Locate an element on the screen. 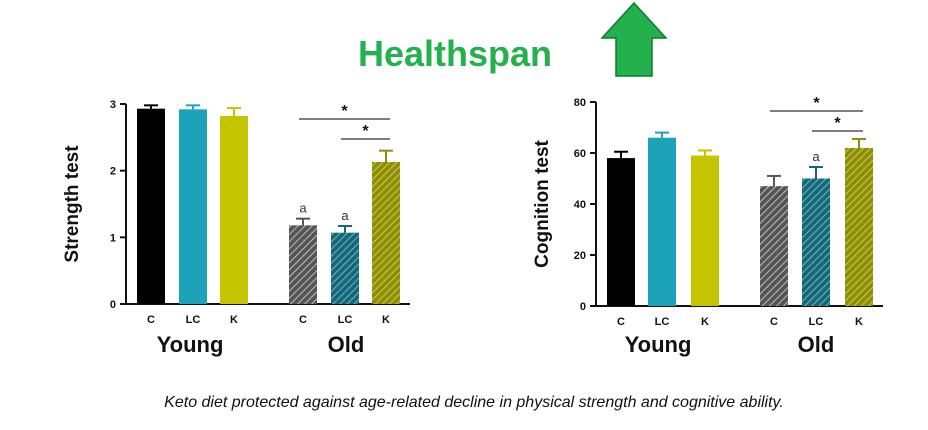 This screenshot has height=430, width=928. y-tick-label: 20 is located at coordinates (580, 256).